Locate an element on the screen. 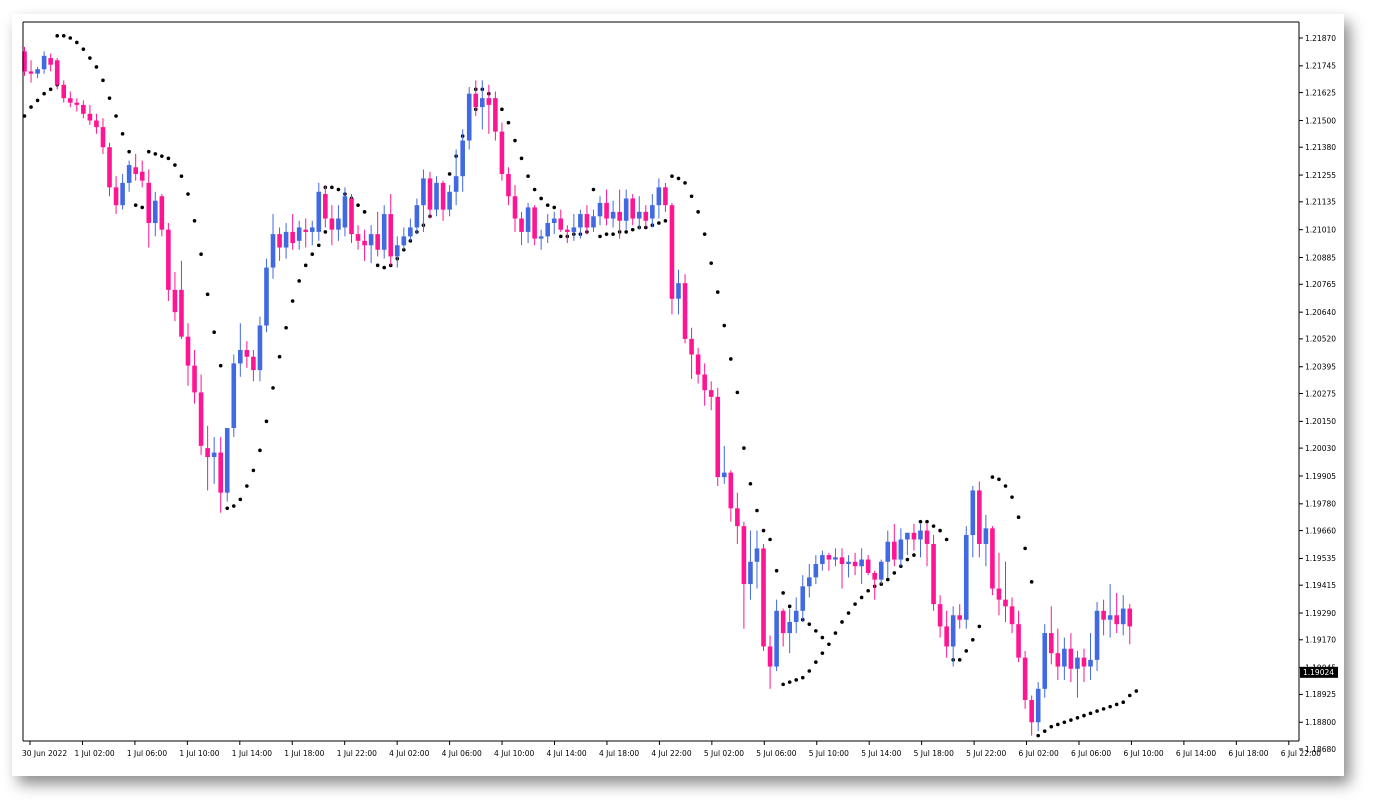 The width and height of the screenshot is (1380, 808). time-tick-label: 30 Jun 2022 is located at coordinates (44, 753).